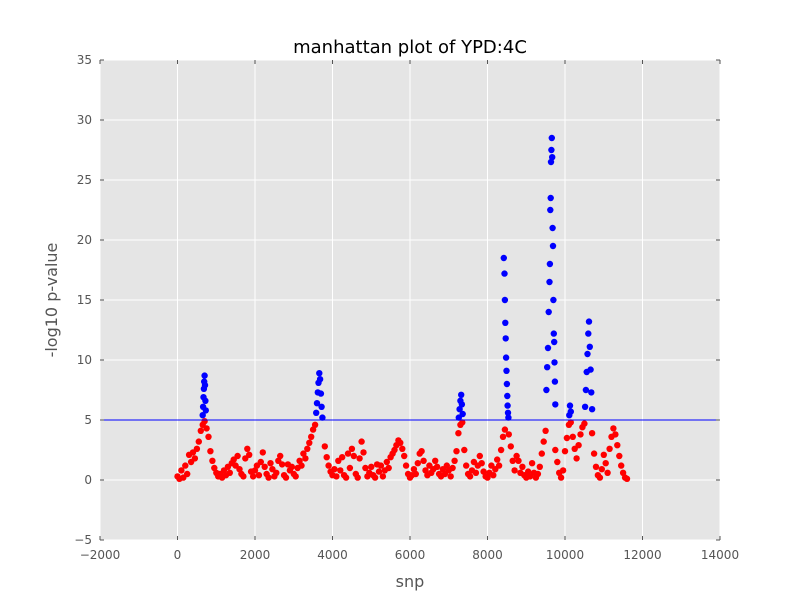 The width and height of the screenshot is (800, 600). Describe the element at coordinates (84, 60) in the screenshot. I see `y-tick-label: 35` at that location.